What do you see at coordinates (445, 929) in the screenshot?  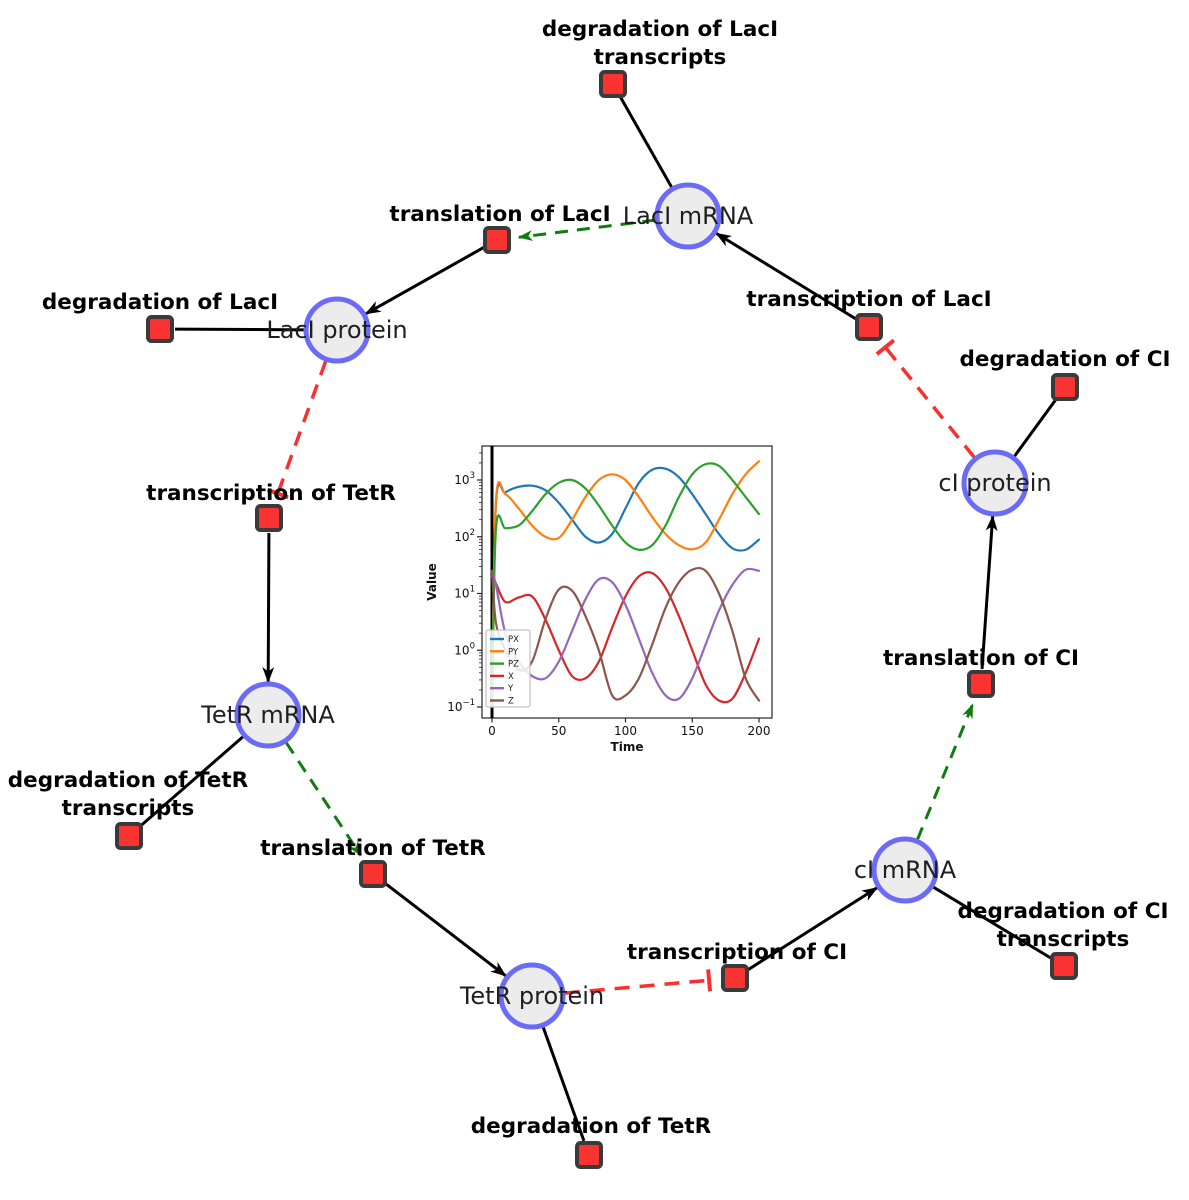 I see `edge-production-tl_tetr-tetr_prot` at bounding box center [445, 929].